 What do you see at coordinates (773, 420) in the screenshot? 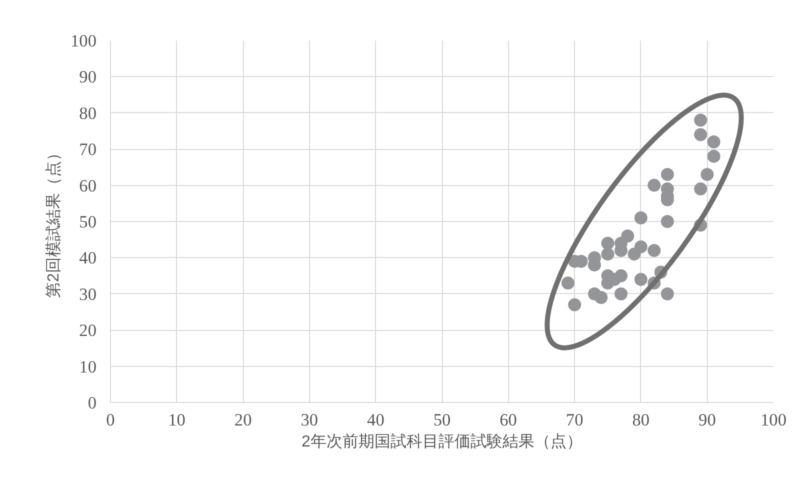
I see `x-tick-label: 100` at bounding box center [773, 420].